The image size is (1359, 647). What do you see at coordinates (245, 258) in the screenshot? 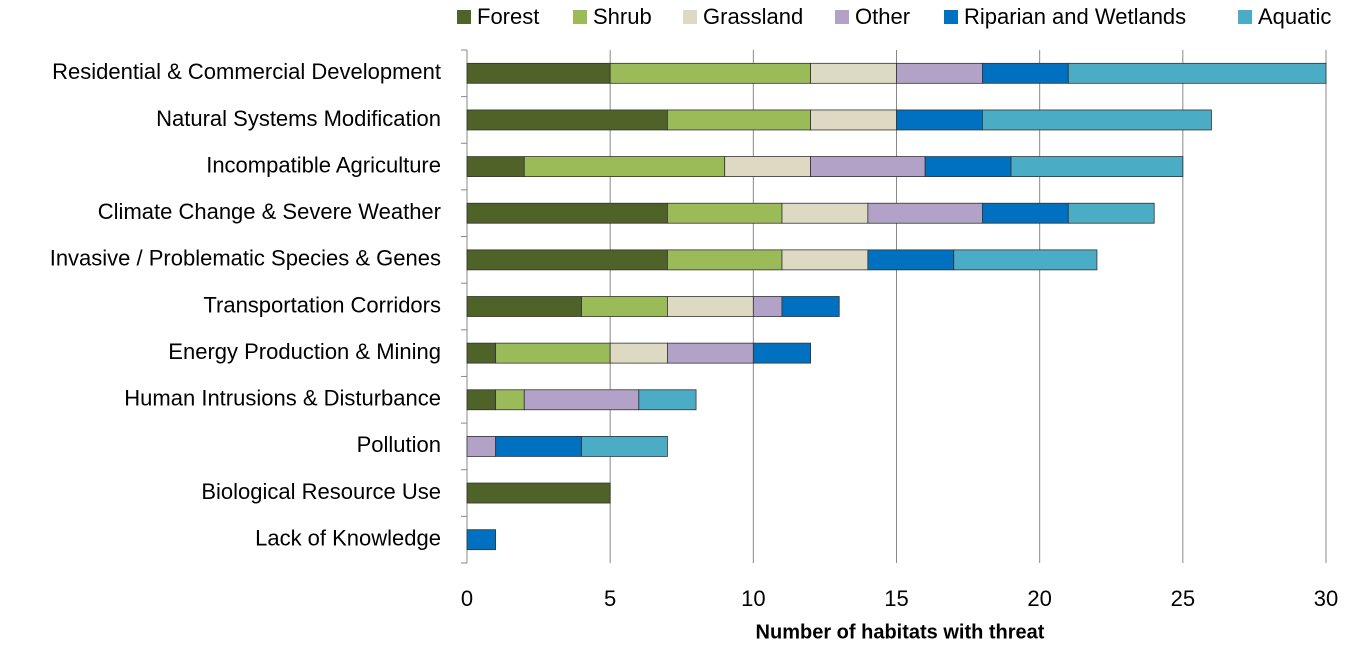
I see `y-tick-label: Invasive / Problematic Species & Genes` at bounding box center [245, 258].